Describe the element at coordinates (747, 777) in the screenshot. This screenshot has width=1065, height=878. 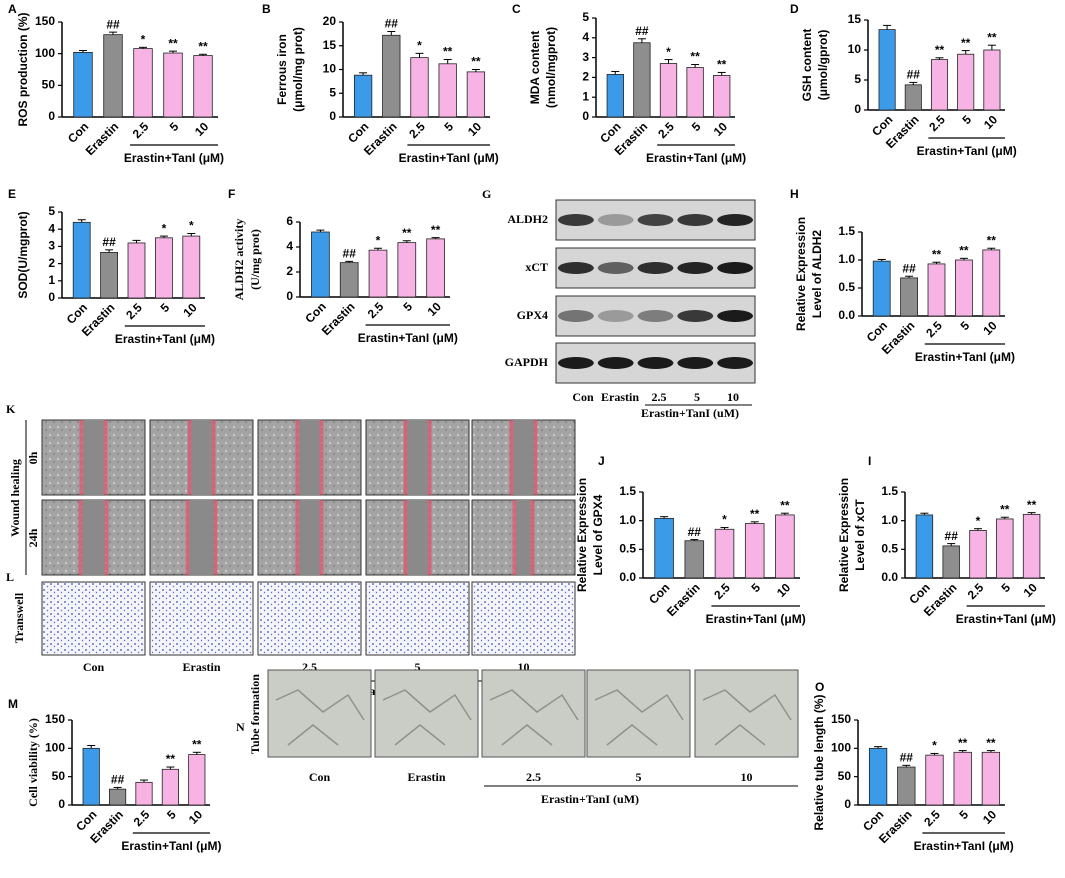
I see `lane-label: 10` at that location.